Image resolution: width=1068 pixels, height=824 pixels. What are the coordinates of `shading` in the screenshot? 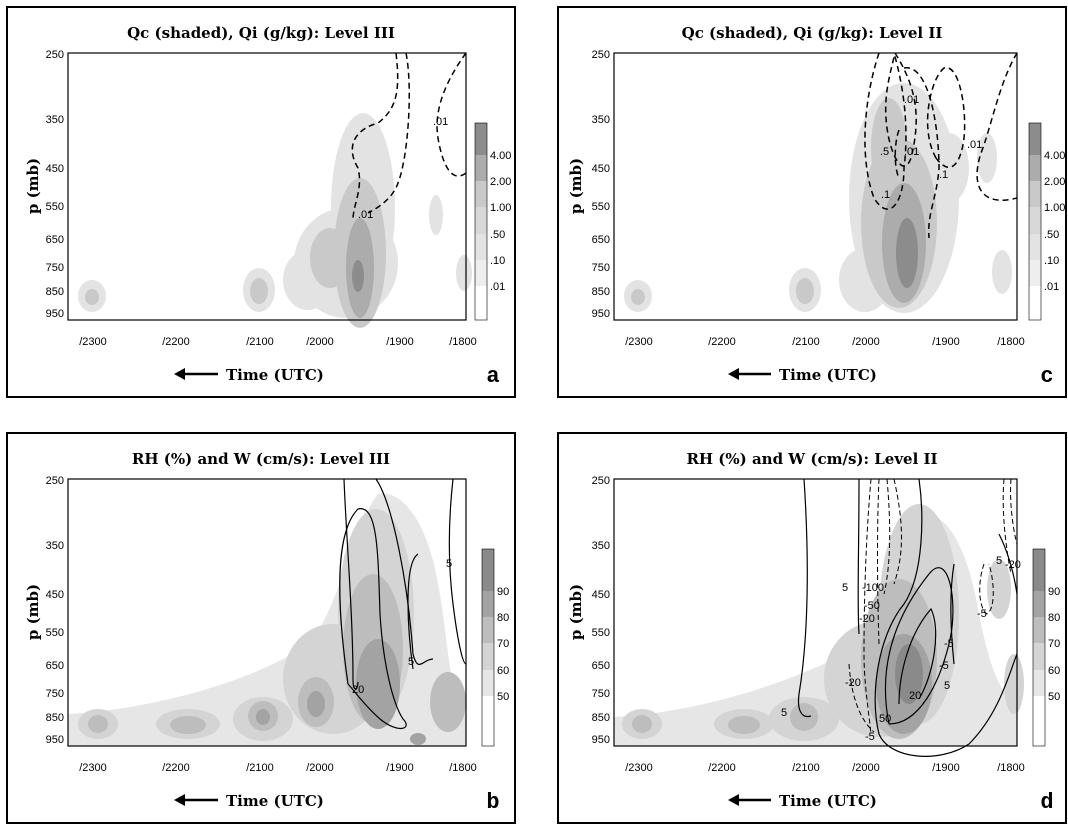 It's located at (275, 220).